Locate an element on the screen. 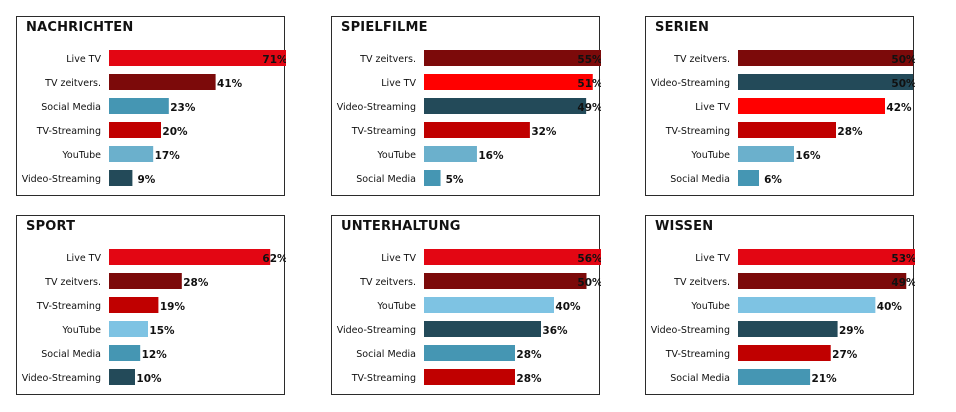 The width and height of the screenshot is (956, 412). value-label-live-tv: 53% is located at coordinates (903, 259).